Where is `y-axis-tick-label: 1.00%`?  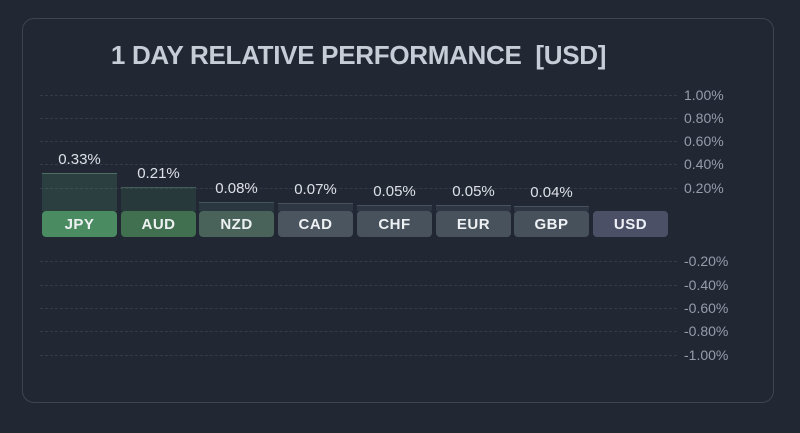
y-axis-tick-label: 1.00% is located at coordinates (704, 95).